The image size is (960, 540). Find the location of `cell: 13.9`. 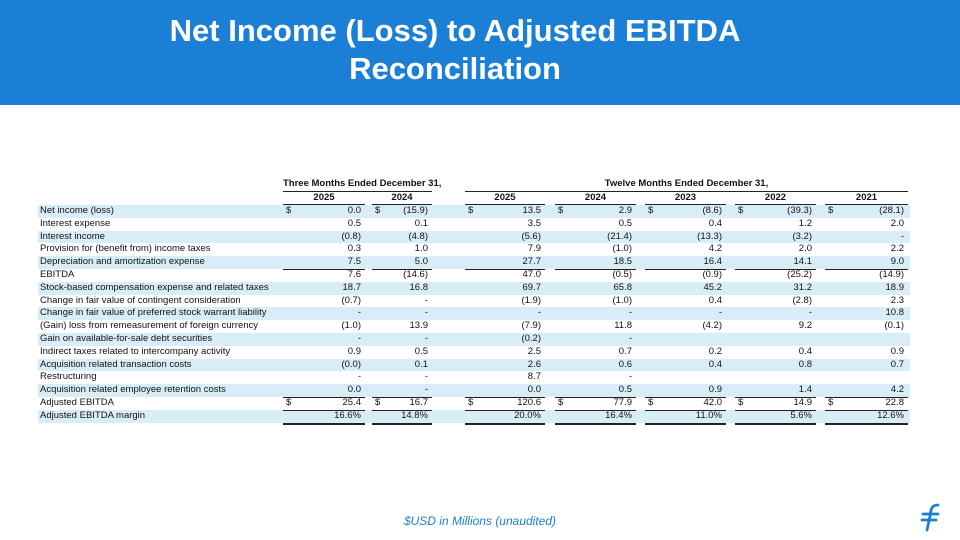

cell: 13.9 is located at coordinates (419, 326).